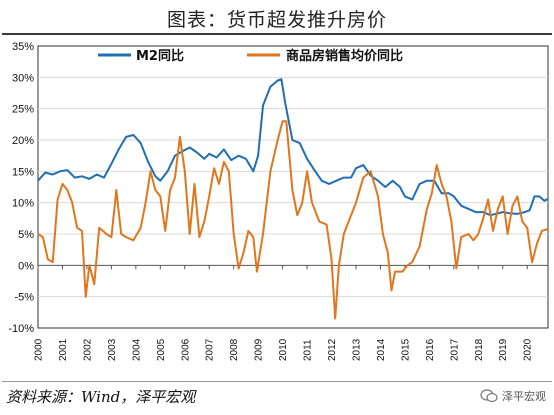 The image size is (554, 415). I want to click on x-tick-label: 2010, so click(283, 349).